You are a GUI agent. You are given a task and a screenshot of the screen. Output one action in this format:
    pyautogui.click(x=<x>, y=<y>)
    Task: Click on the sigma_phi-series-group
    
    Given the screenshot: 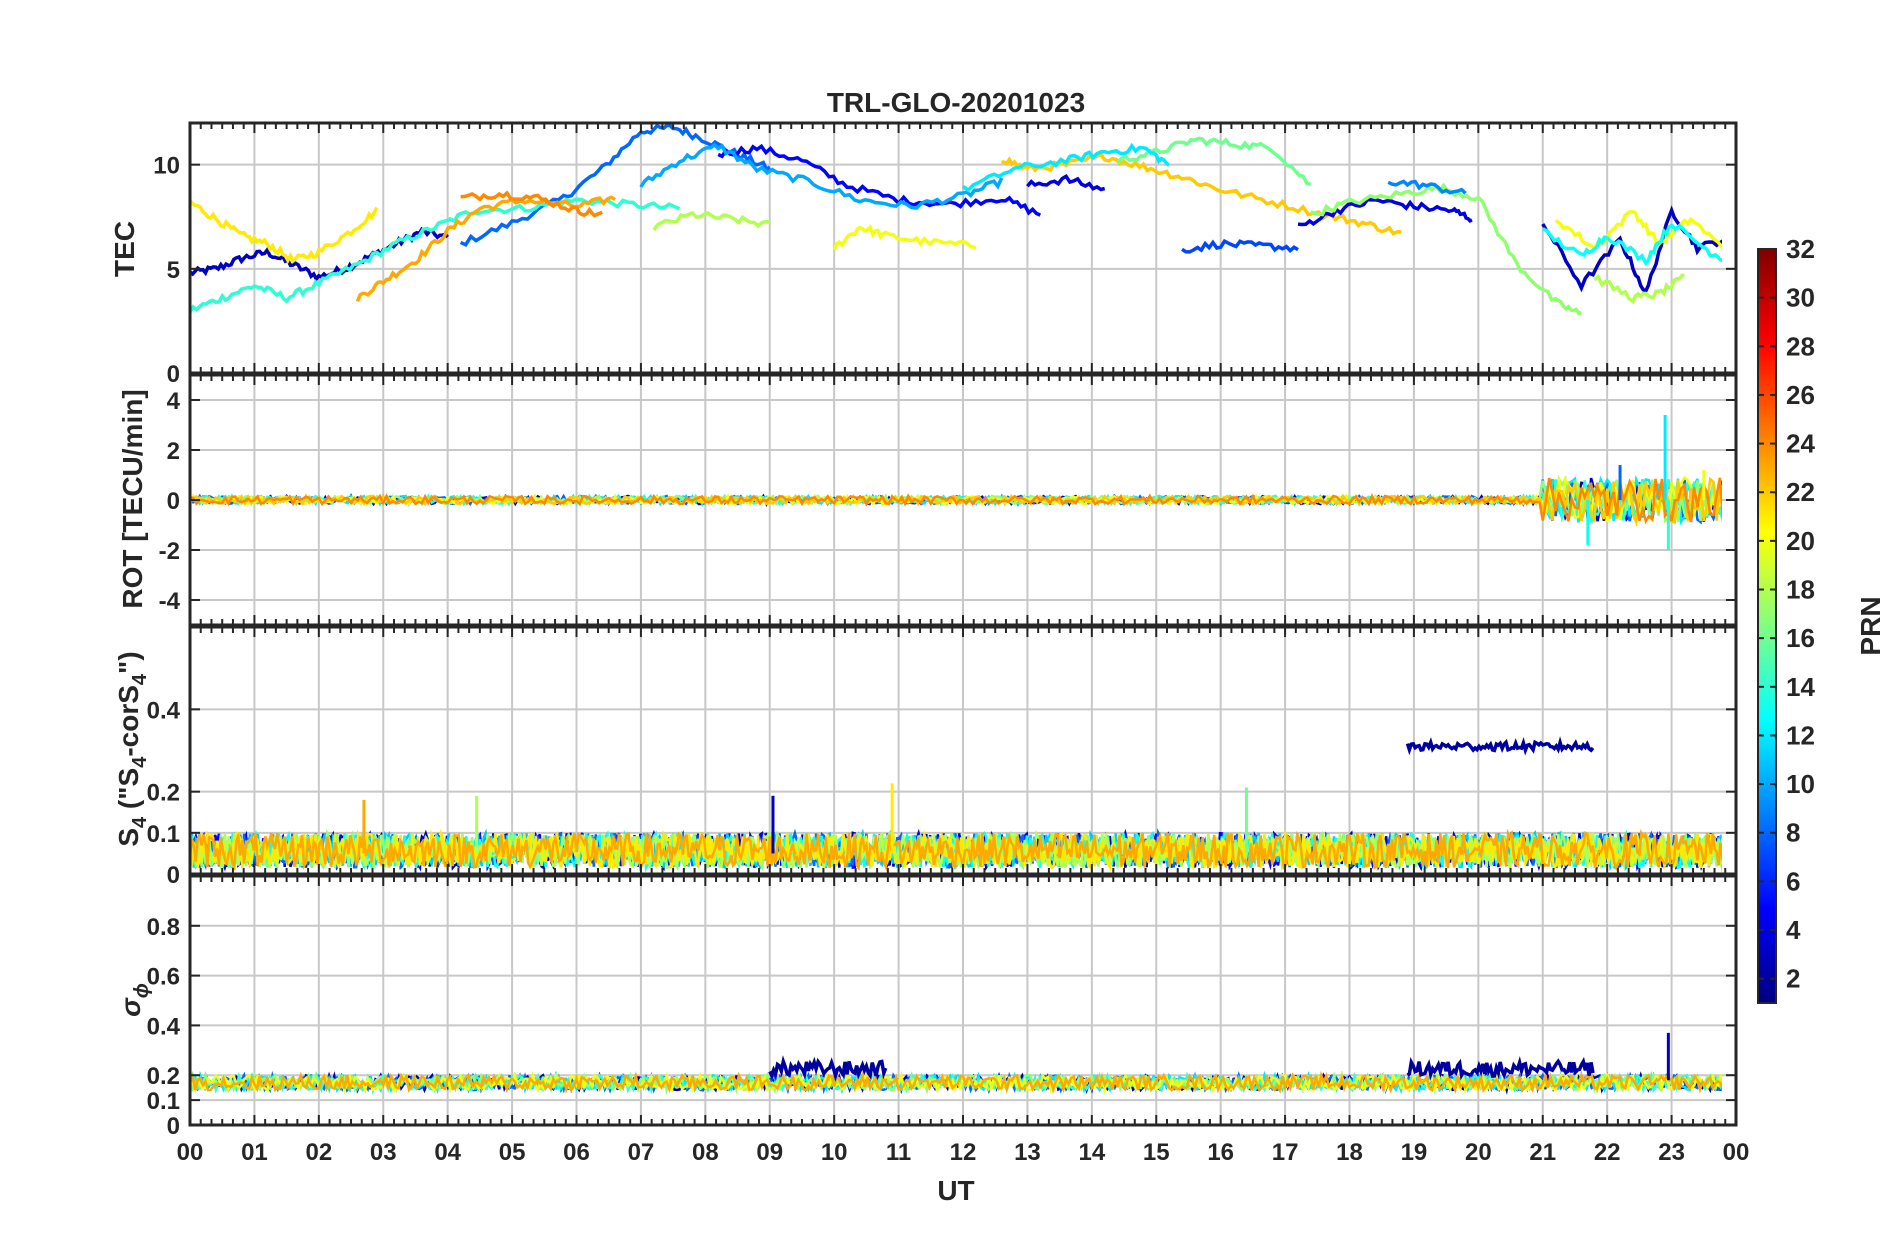 What is the action you would take?
    pyautogui.click(x=956, y=1063)
    